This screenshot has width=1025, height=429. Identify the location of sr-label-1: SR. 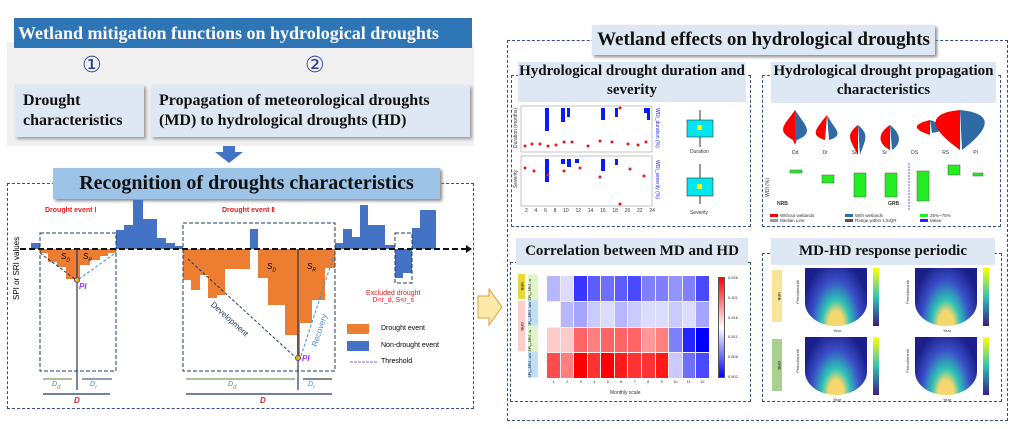
(87, 258).